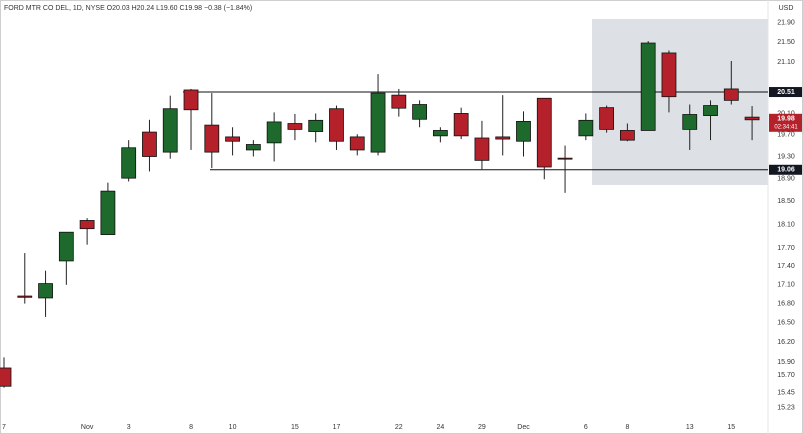  What do you see at coordinates (690, 427) in the screenshot?
I see `x-tick-label: 13` at bounding box center [690, 427].